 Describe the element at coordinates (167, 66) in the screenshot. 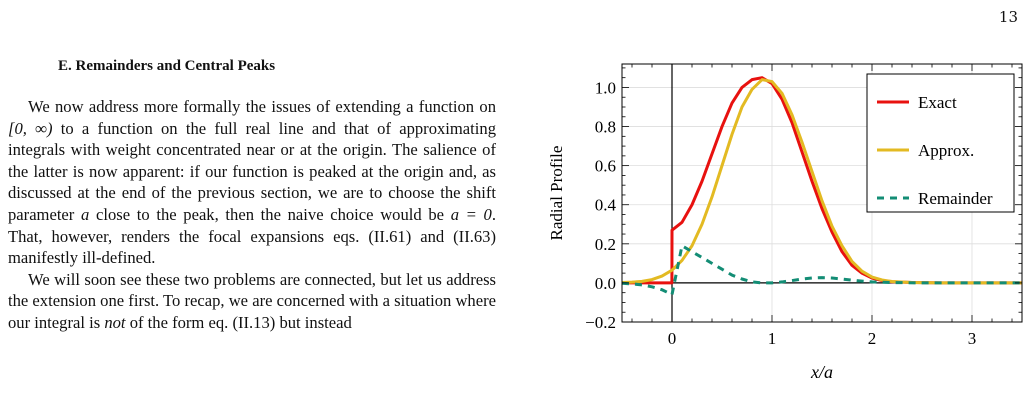

I see `section-heading: E. Remainders and Central Peaks` at that location.